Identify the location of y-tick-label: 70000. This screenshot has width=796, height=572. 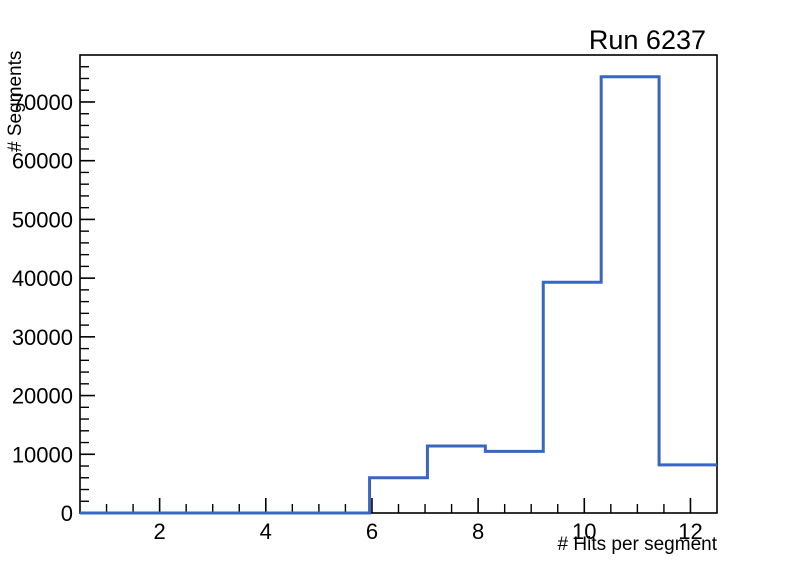
(42, 102).